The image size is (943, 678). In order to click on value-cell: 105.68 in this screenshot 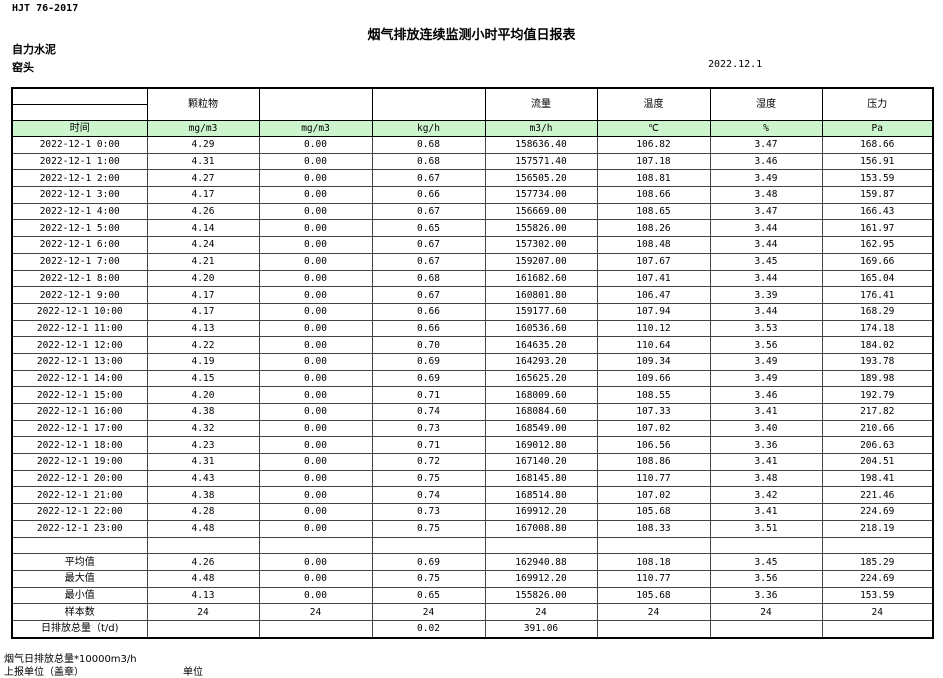, I will do `click(653, 512)`.